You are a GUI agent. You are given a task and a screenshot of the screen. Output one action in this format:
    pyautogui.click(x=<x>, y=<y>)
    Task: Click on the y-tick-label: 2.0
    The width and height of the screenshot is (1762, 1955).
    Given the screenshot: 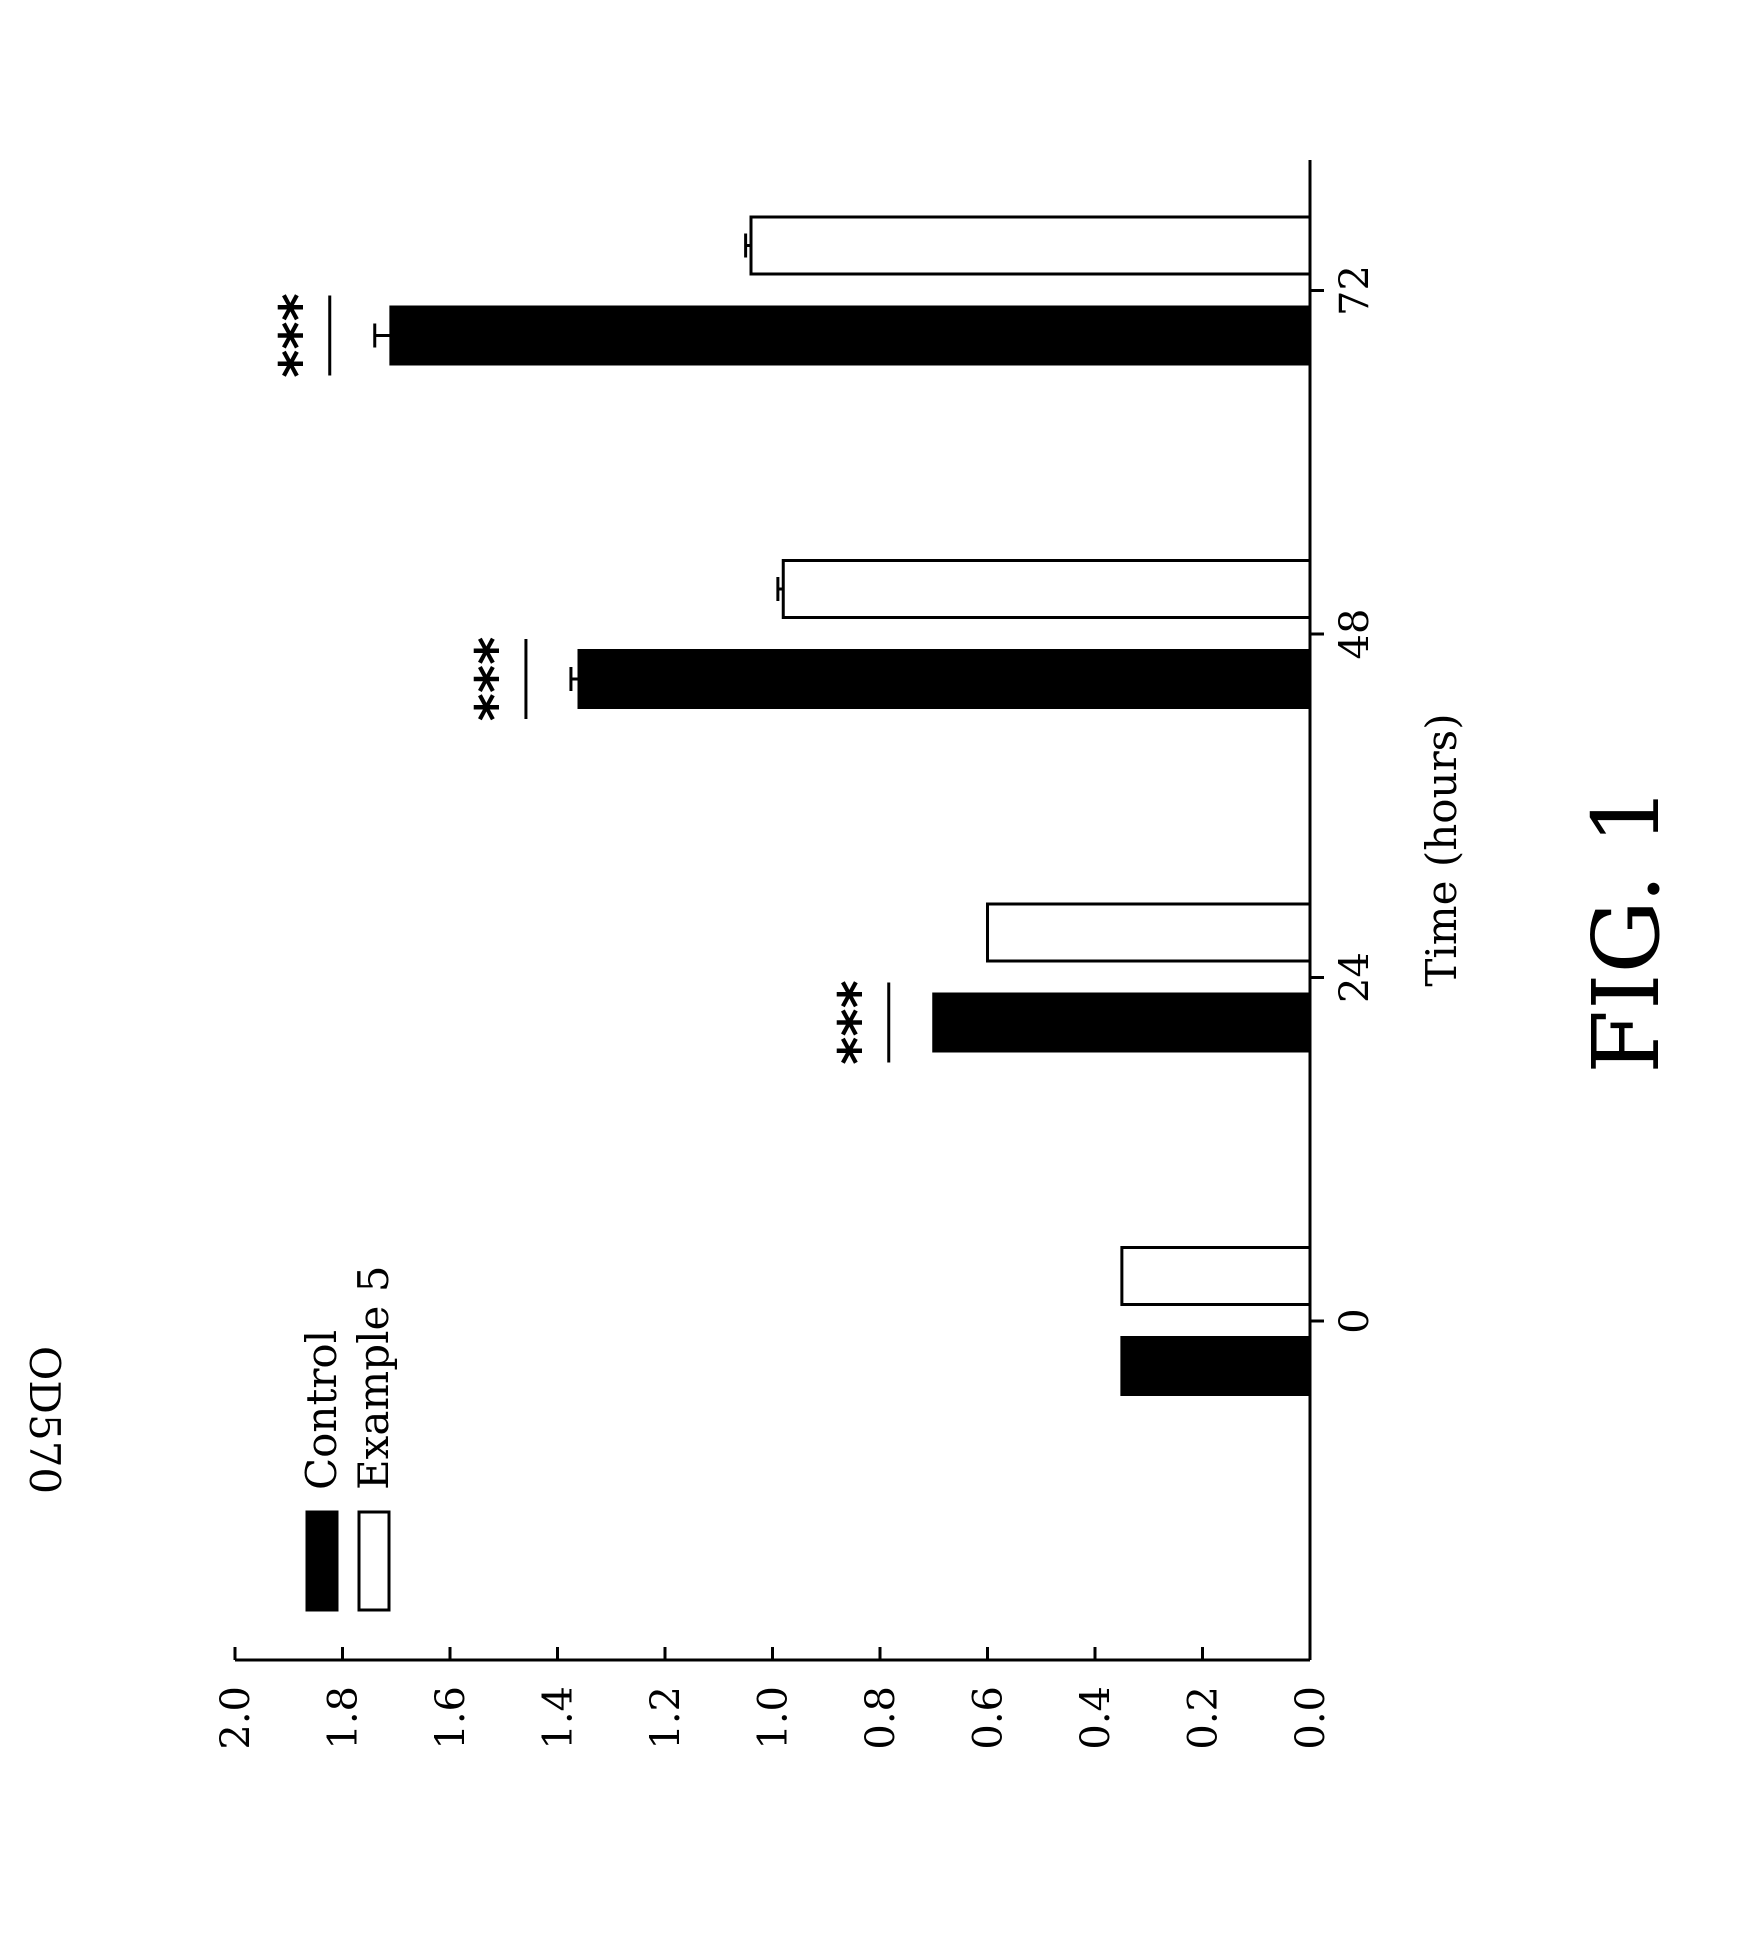 What is the action you would take?
    pyautogui.click(x=236, y=1718)
    